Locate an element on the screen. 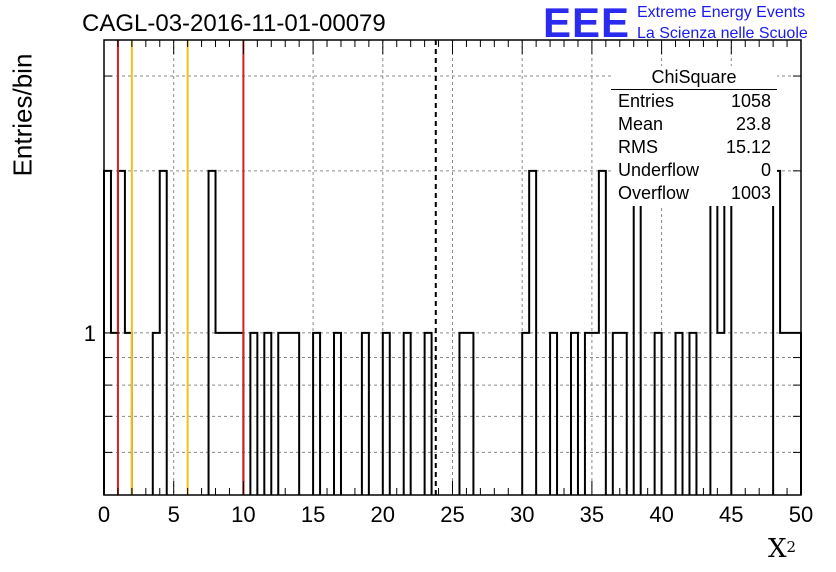 This screenshot has height=572, width=836. stats-row-rms: RMS 15.12 is located at coordinates (694, 147).